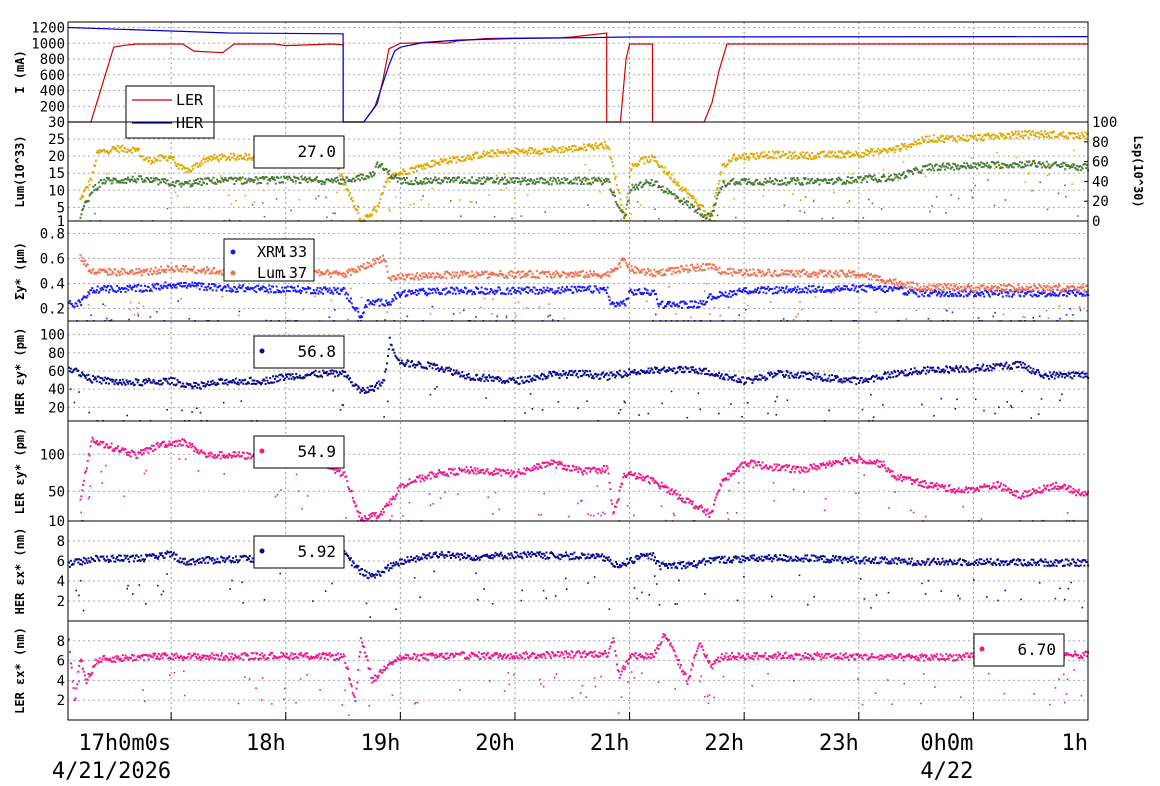  What do you see at coordinates (316, 151) in the screenshot?
I see `legend-value: 27.0` at bounding box center [316, 151].